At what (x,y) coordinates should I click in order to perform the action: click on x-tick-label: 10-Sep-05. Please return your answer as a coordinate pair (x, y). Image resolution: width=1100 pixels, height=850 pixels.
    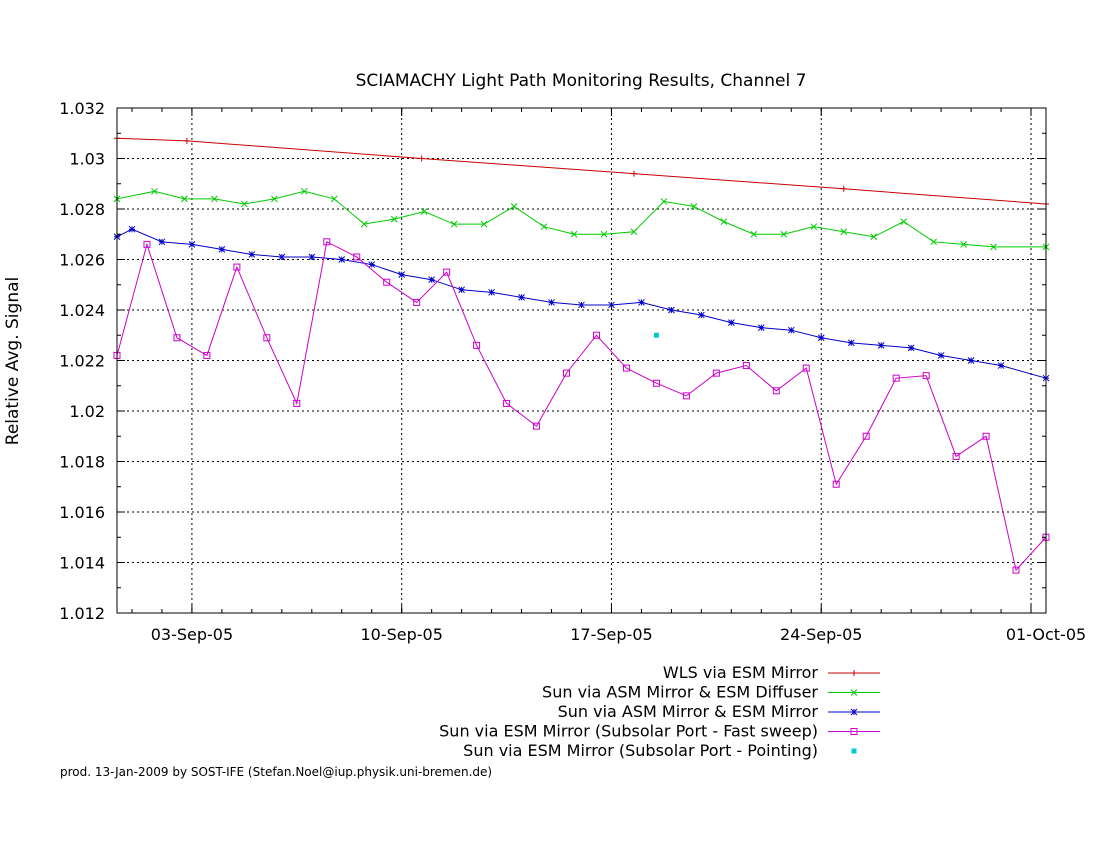
    Looking at the image, I should click on (401, 634).